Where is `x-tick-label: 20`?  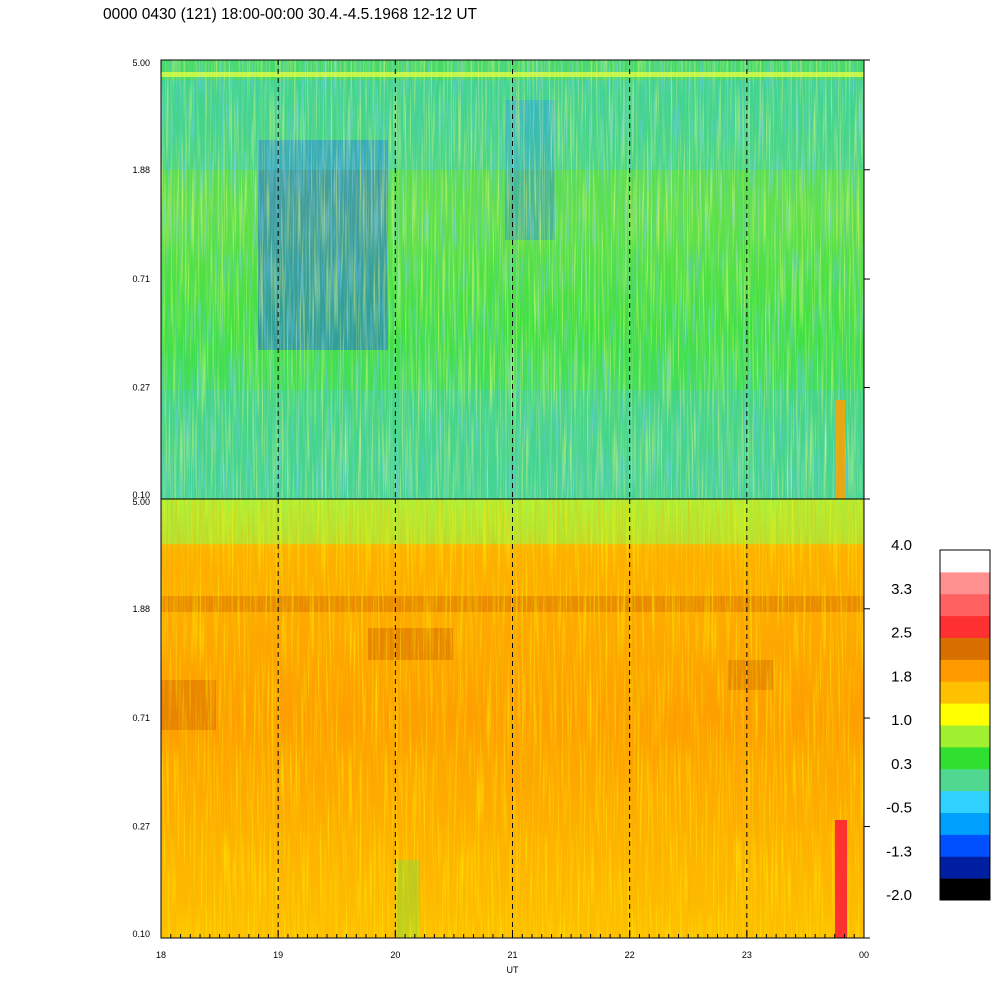 x-tick-label: 20 is located at coordinates (395, 955).